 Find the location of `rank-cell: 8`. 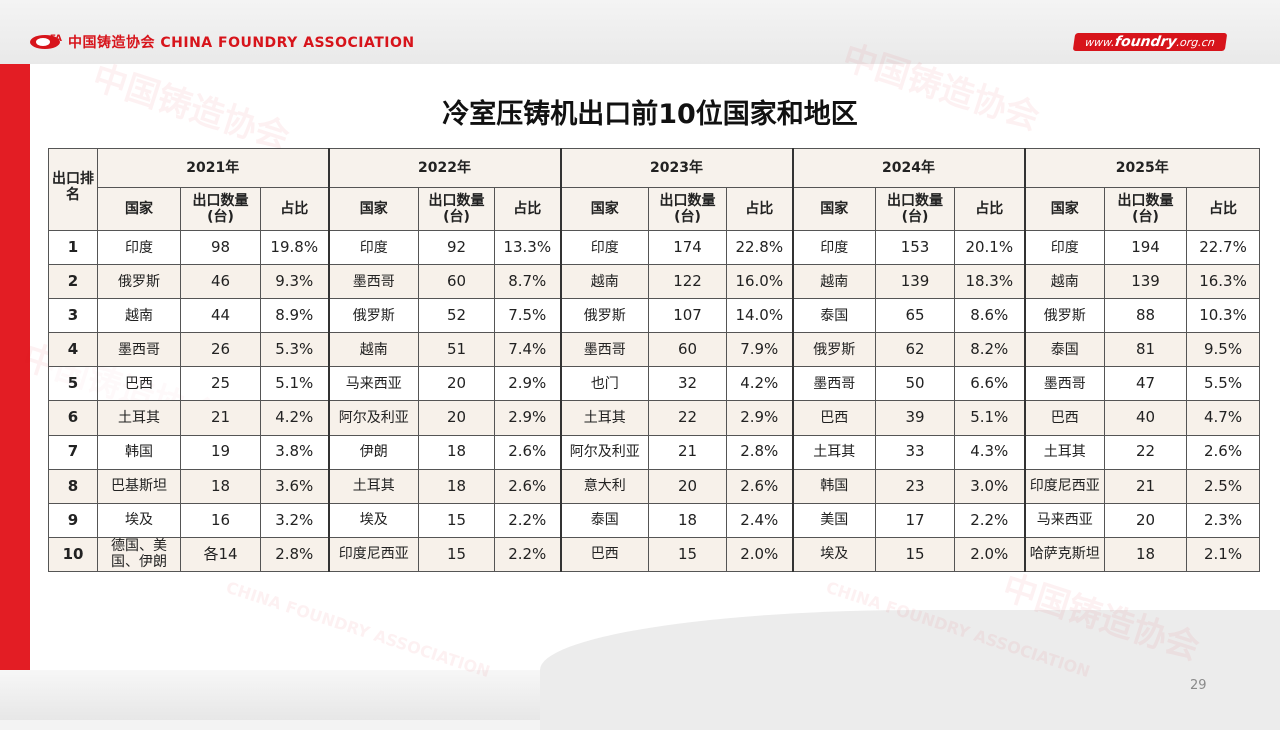

rank-cell: 8 is located at coordinates (73, 486).